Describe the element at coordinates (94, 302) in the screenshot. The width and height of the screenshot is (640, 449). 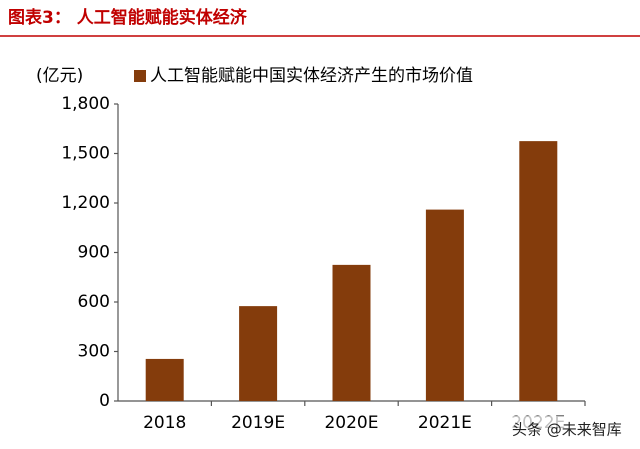
I see `y-tick-label: 600` at that location.